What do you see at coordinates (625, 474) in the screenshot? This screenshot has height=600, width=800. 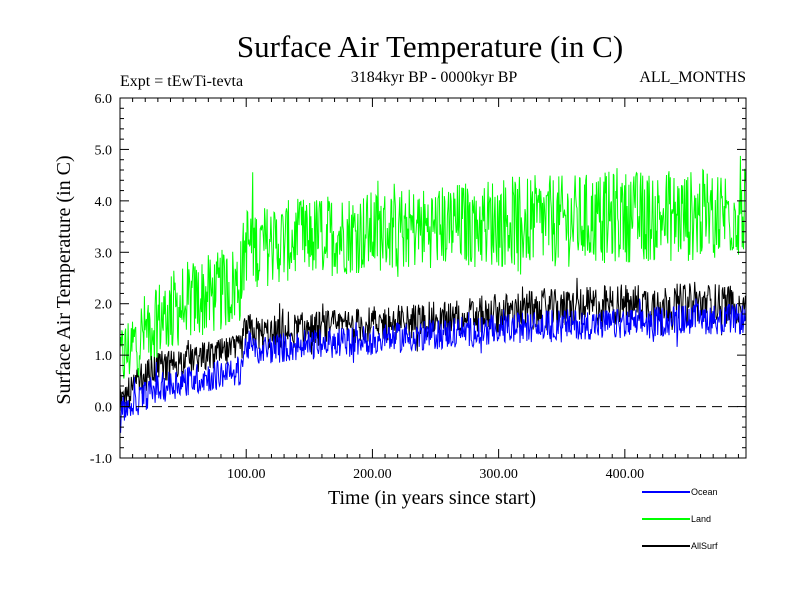 I see `x-tick-label: 400.00` at bounding box center [625, 474].